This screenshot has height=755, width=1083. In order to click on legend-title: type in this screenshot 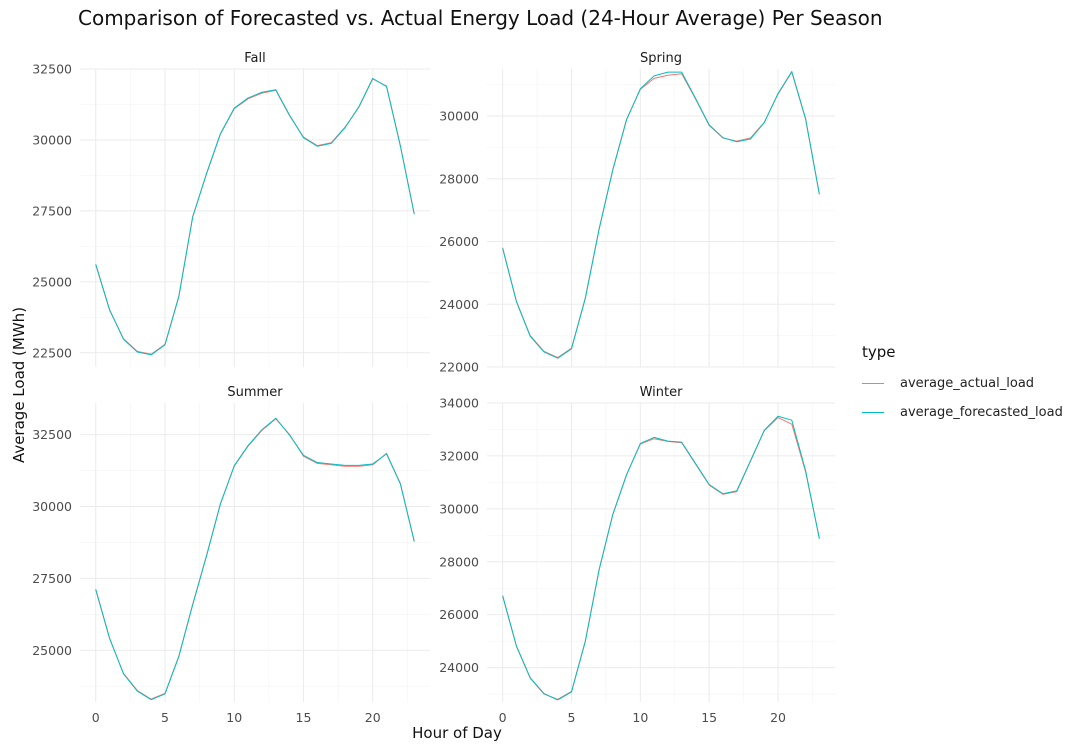, I will do `click(879, 352)`.